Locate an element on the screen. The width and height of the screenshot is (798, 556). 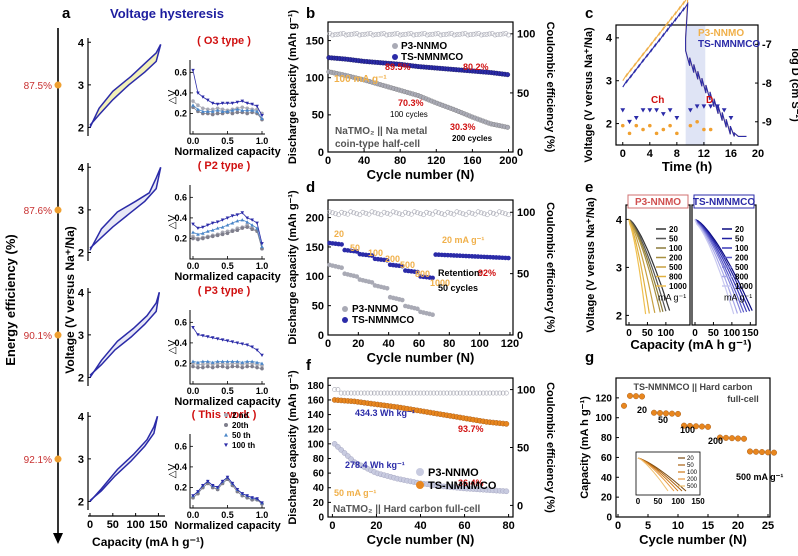
hysteresis-fill is located at coordinates (125, 209).